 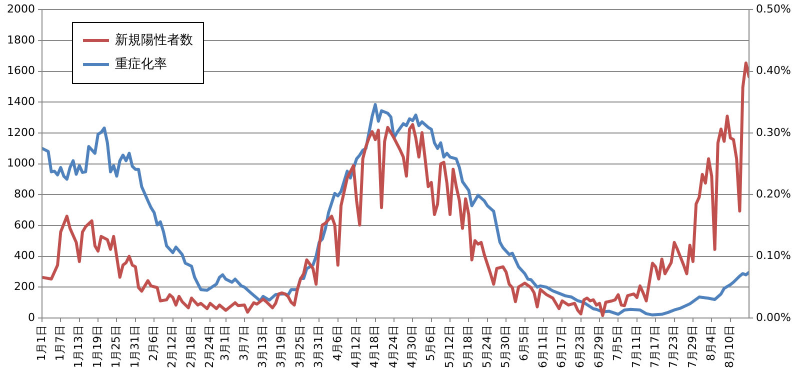 I want to click on y-tick-label: 1400, so click(x=20, y=101).